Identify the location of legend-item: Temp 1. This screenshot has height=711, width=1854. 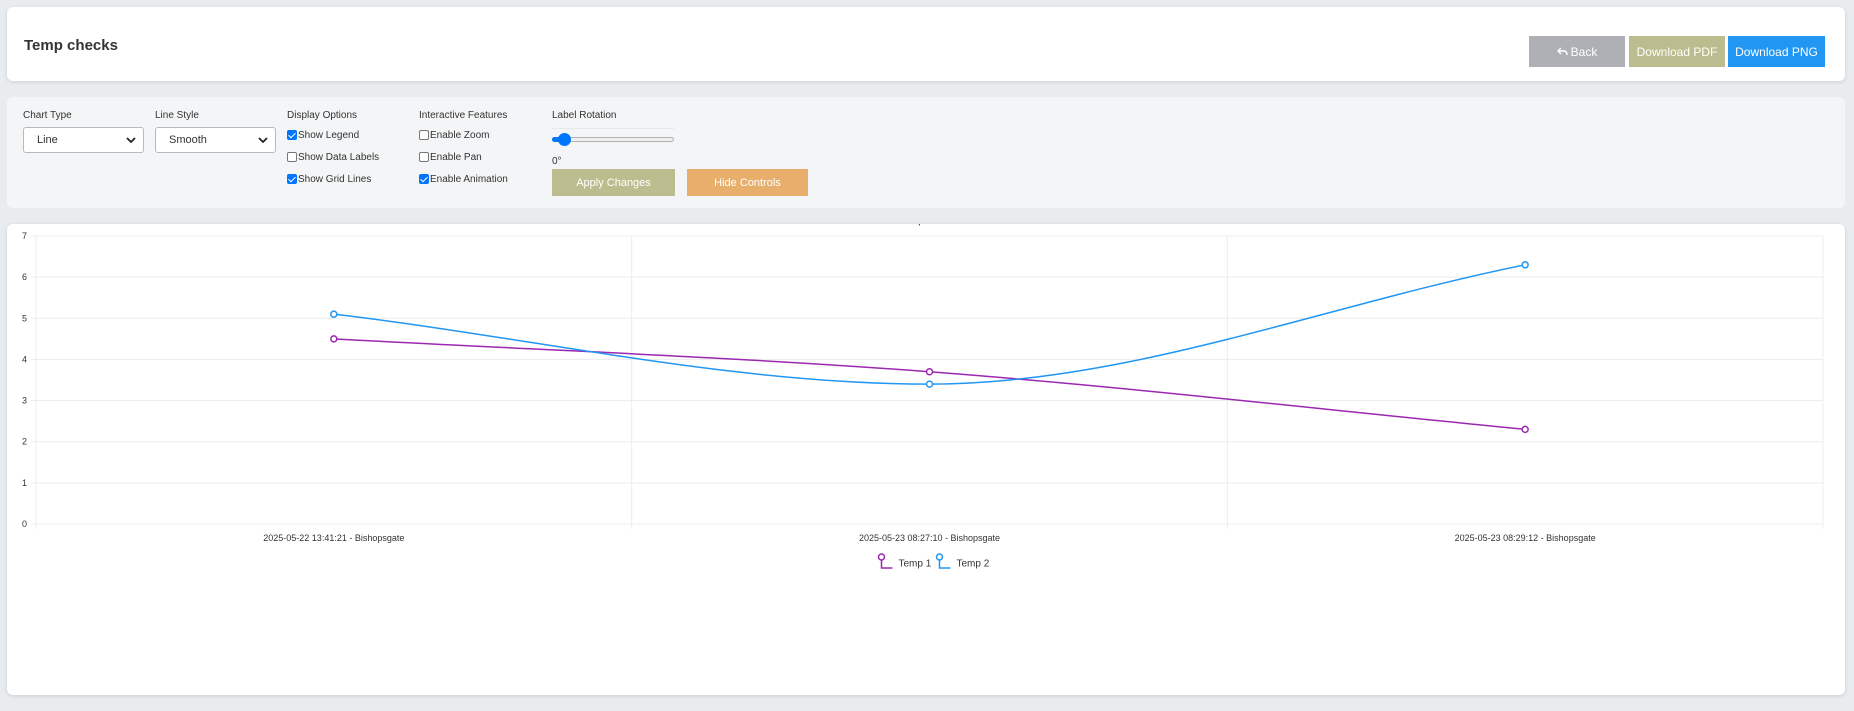
(904, 561).